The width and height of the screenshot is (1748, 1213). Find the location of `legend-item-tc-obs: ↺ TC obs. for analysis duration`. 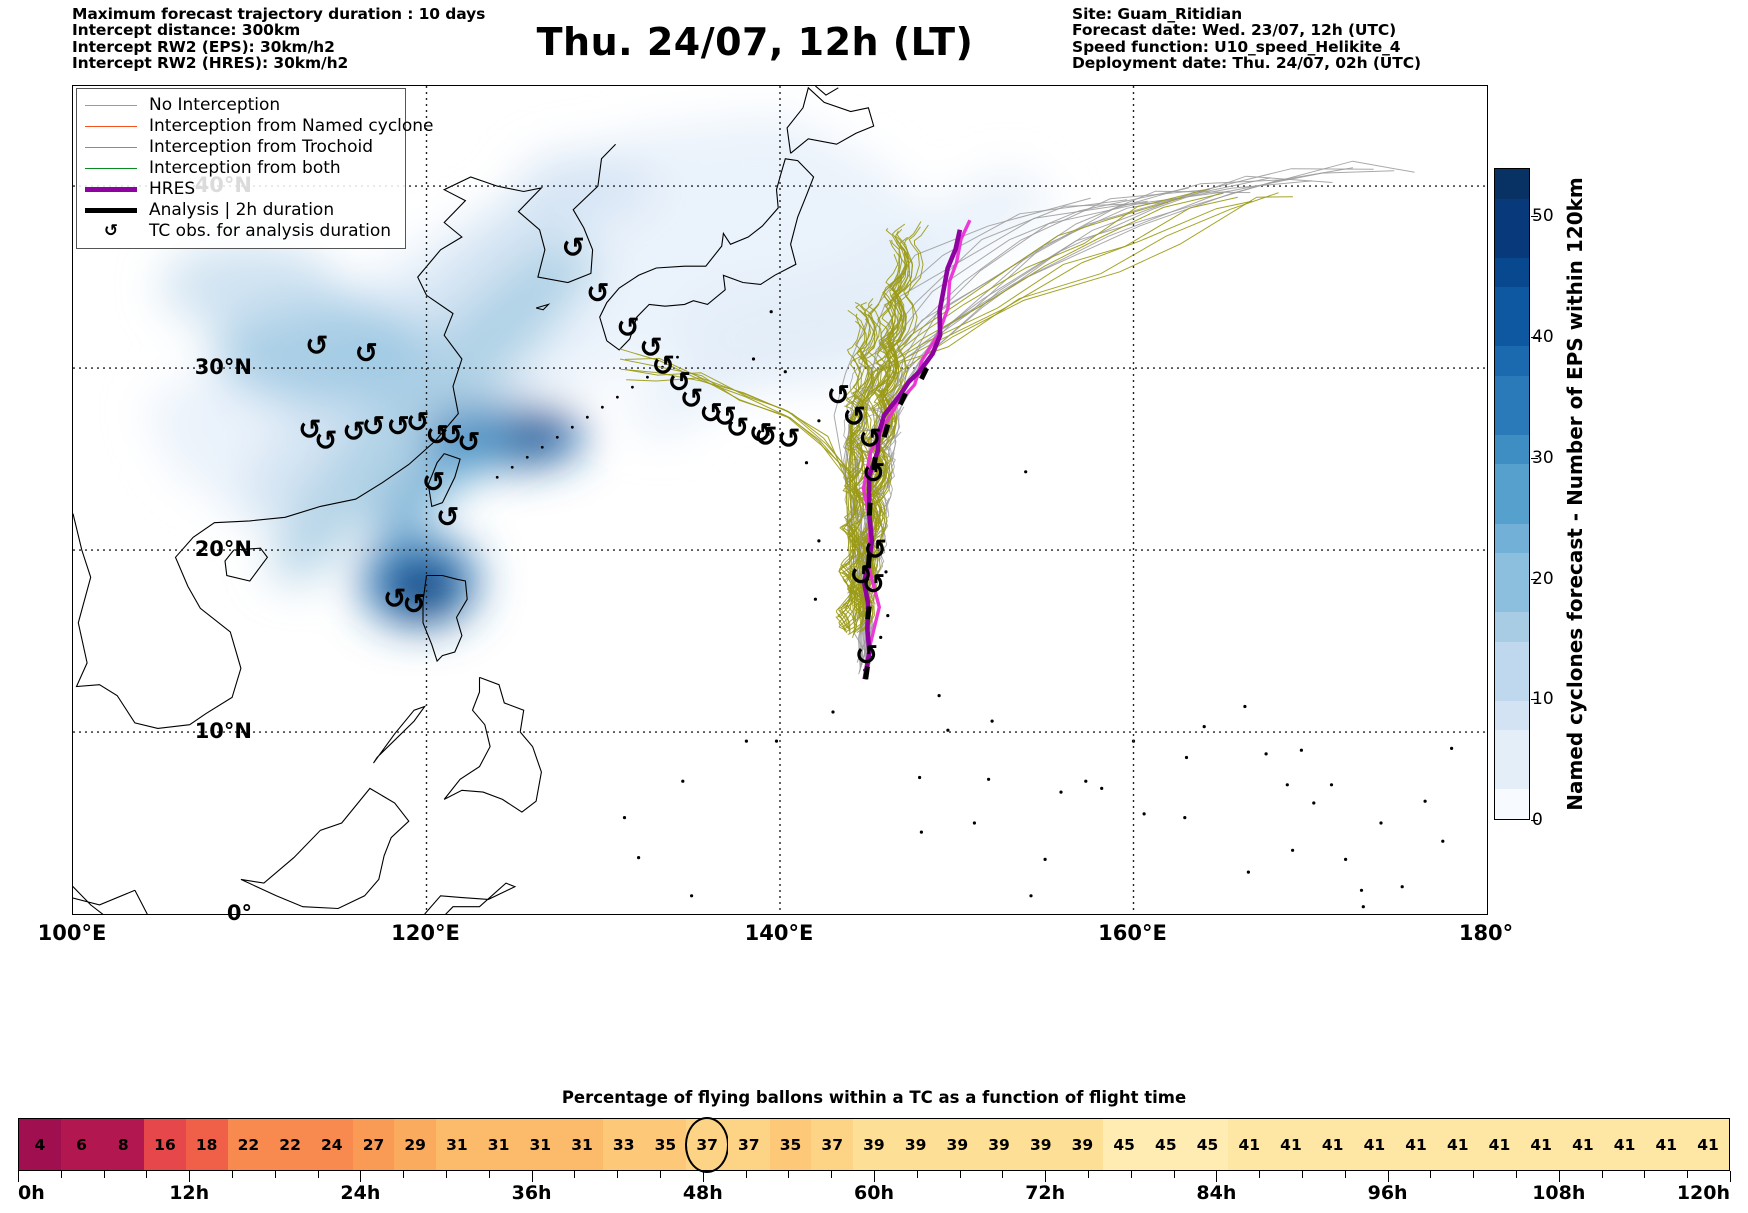

legend-item-tc-obs: ↺ TC obs. for analysis duration is located at coordinates (241, 231).